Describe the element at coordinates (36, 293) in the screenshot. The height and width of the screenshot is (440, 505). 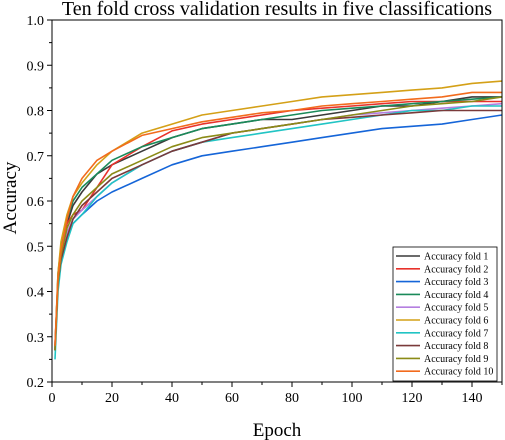
I see `y-tick-label: 0.4` at that location.